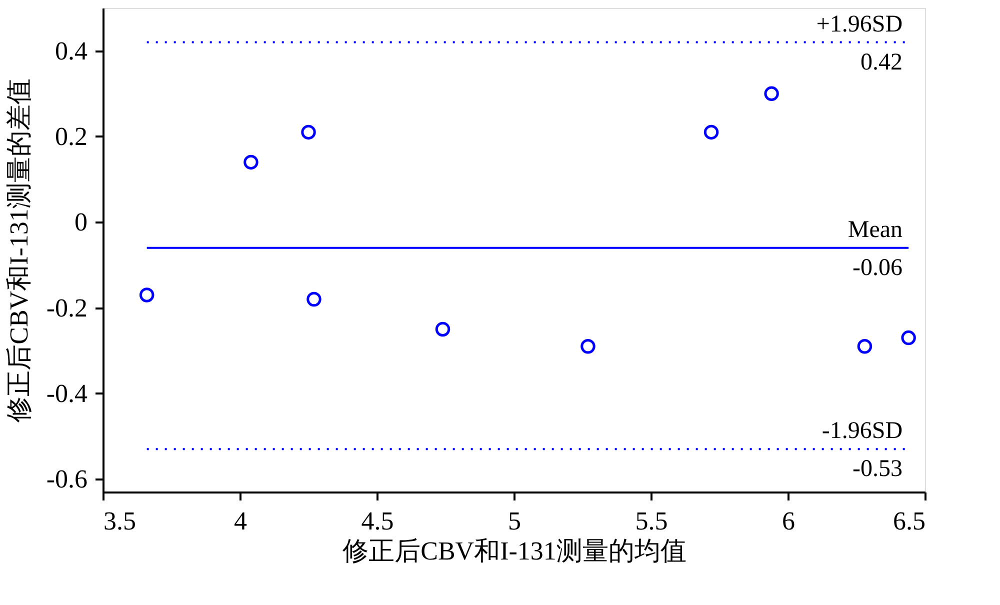 The image size is (1000, 605). What do you see at coordinates (909, 521) in the screenshot?
I see `x-tick-label: 6.5` at bounding box center [909, 521].